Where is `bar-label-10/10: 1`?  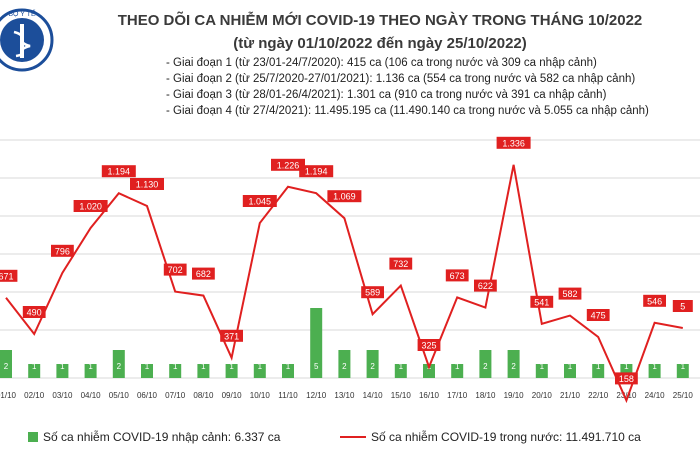 bar-label-10/10: 1 is located at coordinates (260, 366).